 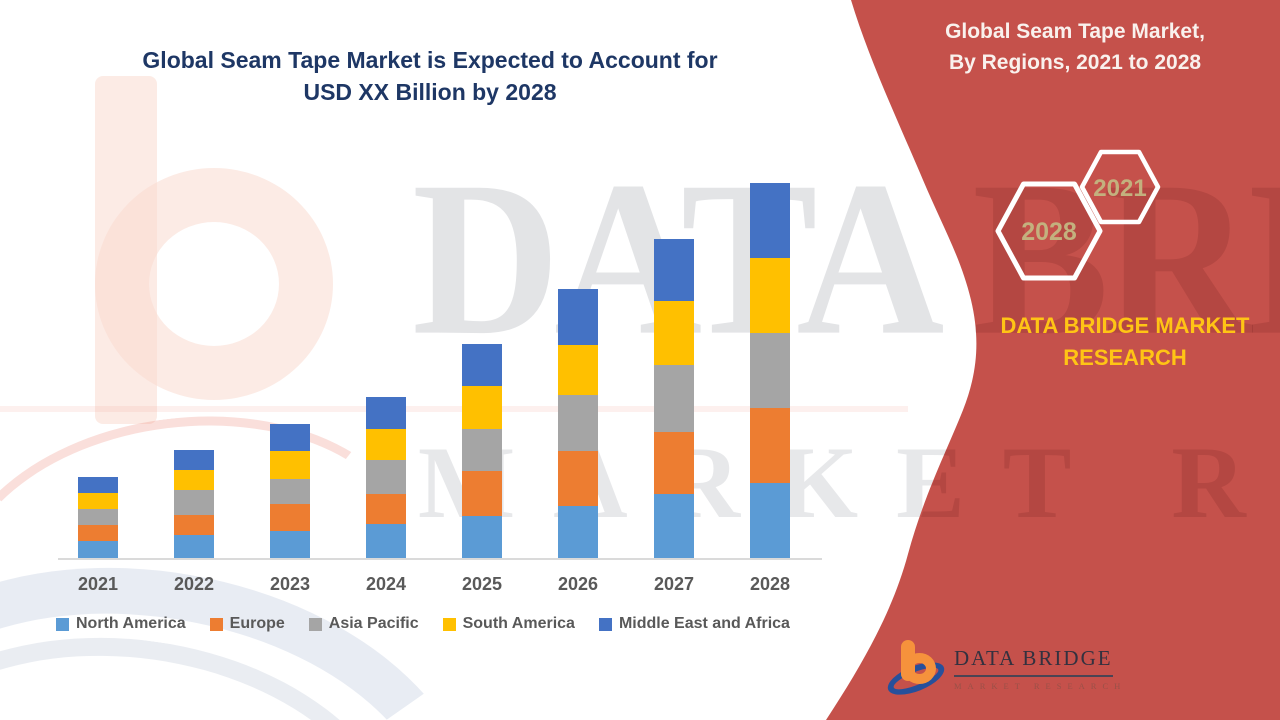 What do you see at coordinates (454, 409) in the screenshot?
I see `watermark-pink-line` at bounding box center [454, 409].